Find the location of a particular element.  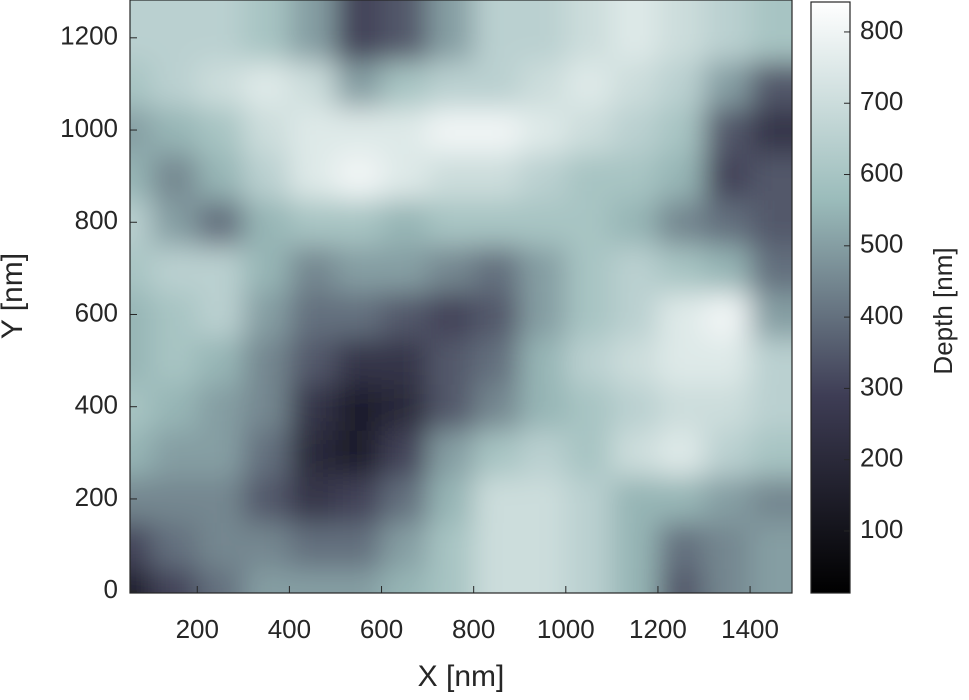

colorbar-tick-label: 700 is located at coordinates (881, 101).